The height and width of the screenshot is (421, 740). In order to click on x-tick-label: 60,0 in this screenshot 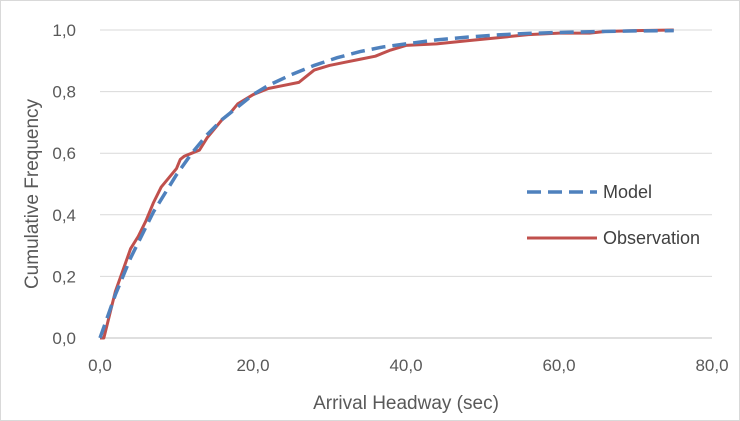, I will do `click(558, 365)`.